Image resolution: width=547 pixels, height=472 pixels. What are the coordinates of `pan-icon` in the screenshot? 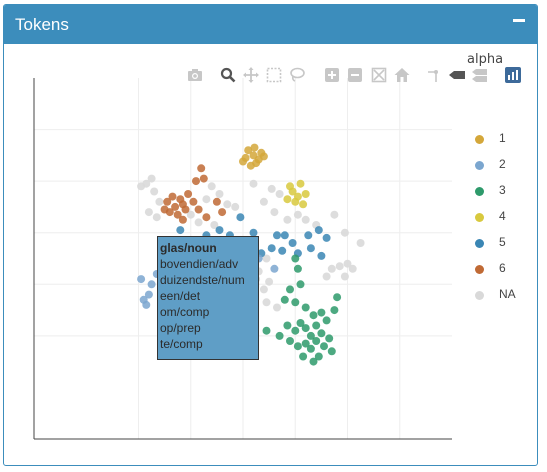 It's located at (251, 75).